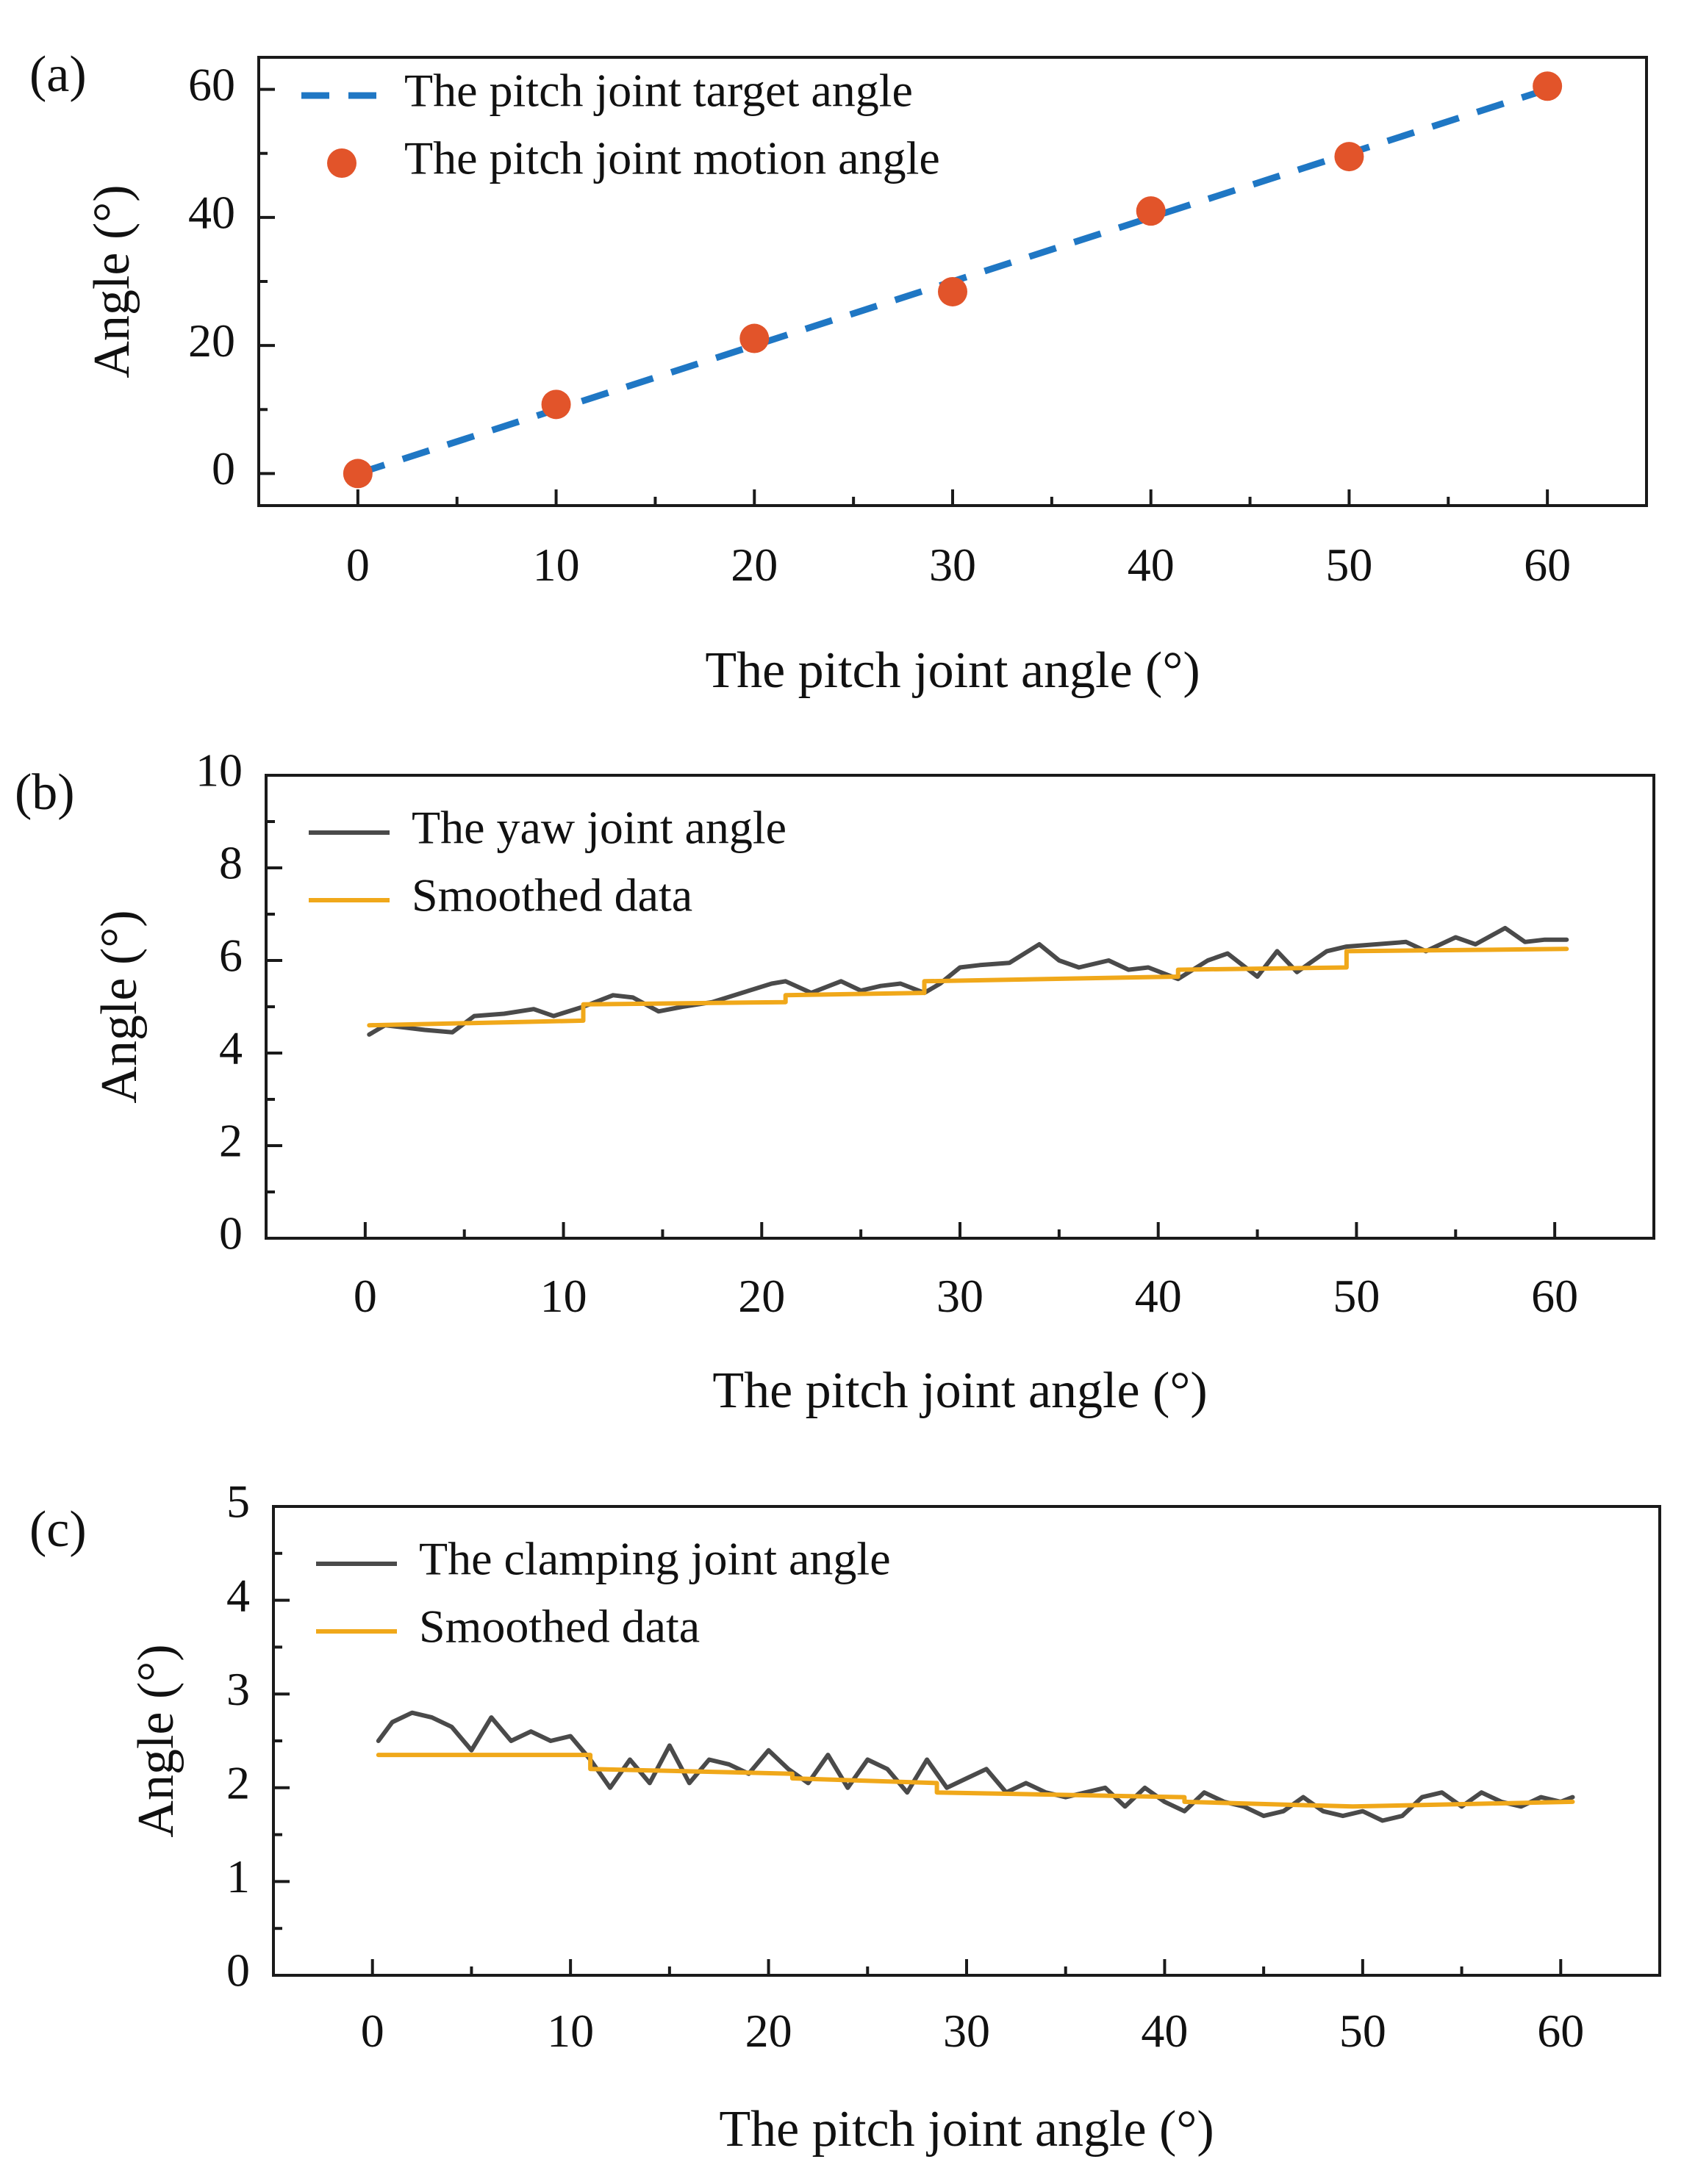  I want to click on y-tick-label: 1, so click(238, 1876).